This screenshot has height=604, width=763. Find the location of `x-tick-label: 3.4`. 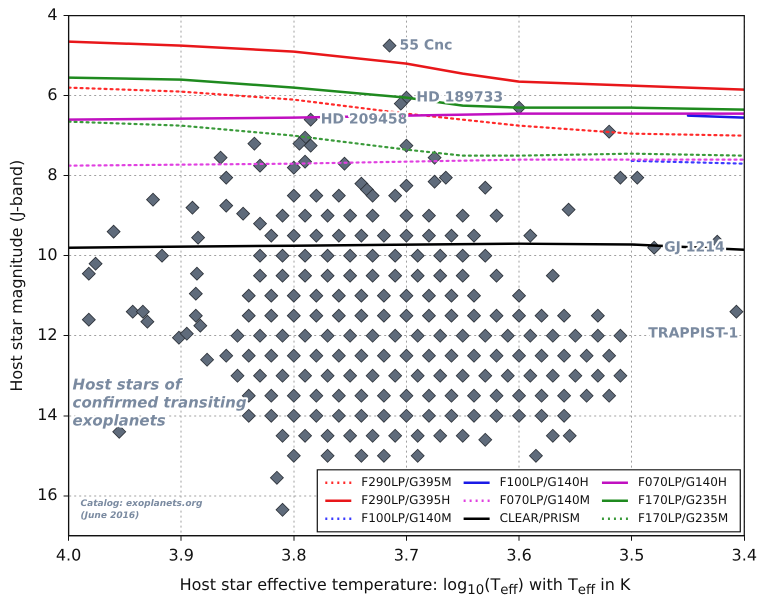

x-tick-label: 3.4 is located at coordinates (745, 555).